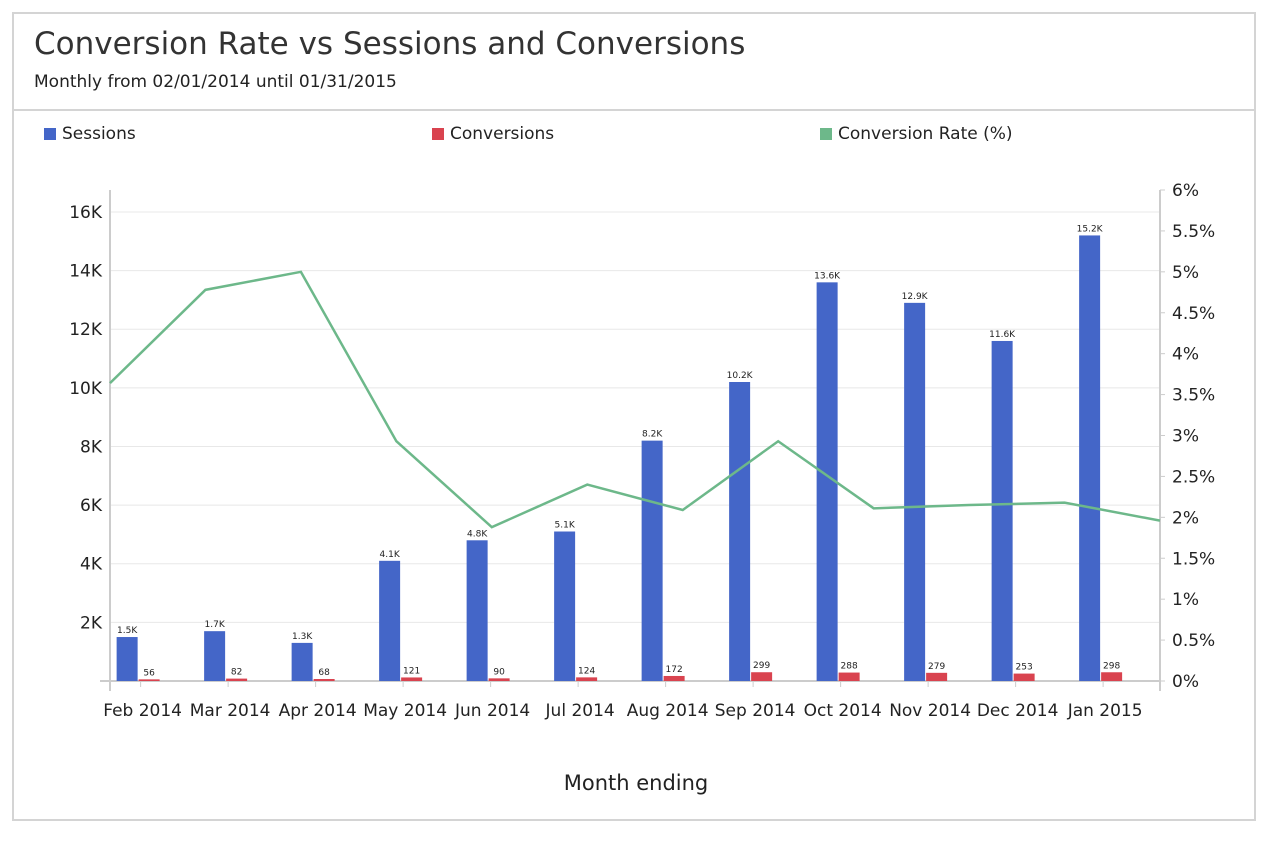 The width and height of the screenshot is (1276, 844). What do you see at coordinates (668, 711) in the screenshot?
I see `x-tick-label: Aug 2014` at bounding box center [668, 711].